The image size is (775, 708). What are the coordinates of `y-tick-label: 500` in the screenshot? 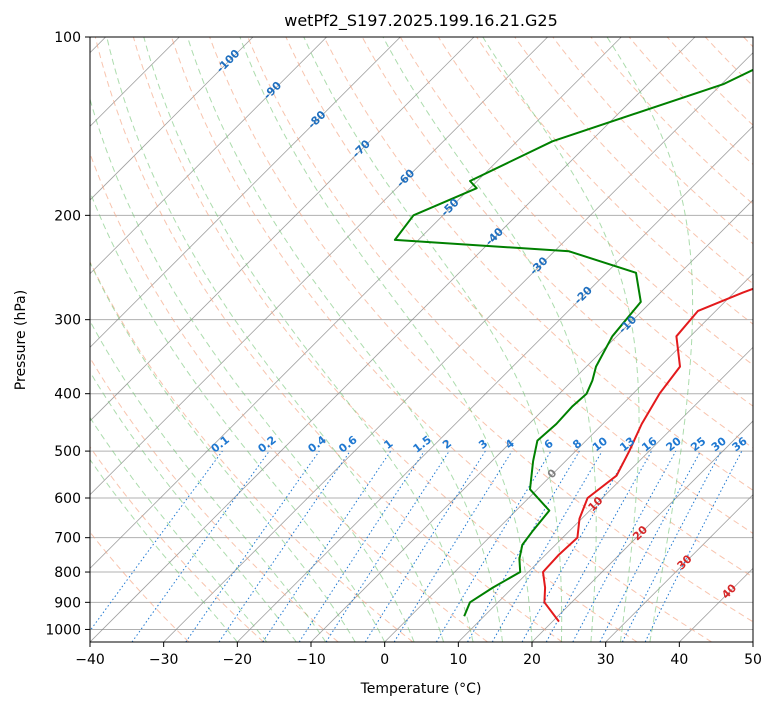 It's located at (67, 452).